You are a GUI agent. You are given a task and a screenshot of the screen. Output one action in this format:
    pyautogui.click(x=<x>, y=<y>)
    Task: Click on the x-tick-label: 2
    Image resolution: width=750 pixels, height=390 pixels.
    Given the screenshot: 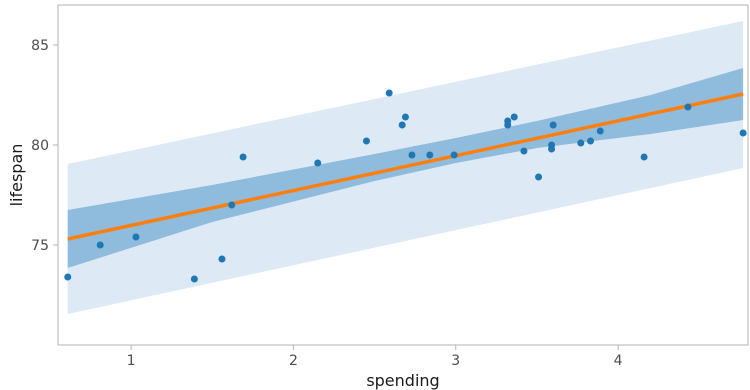 What is the action you would take?
    pyautogui.click(x=293, y=361)
    